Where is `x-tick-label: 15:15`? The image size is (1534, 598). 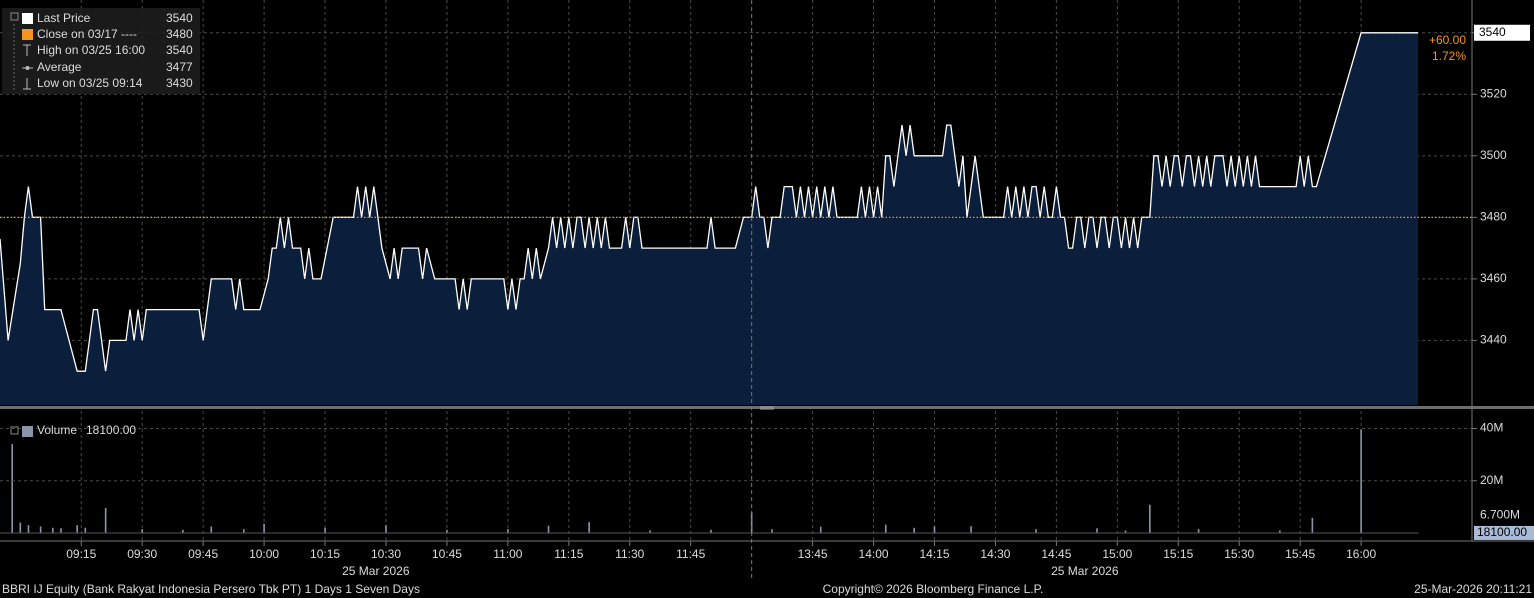 x-tick-label: 15:15 is located at coordinates (1178, 554).